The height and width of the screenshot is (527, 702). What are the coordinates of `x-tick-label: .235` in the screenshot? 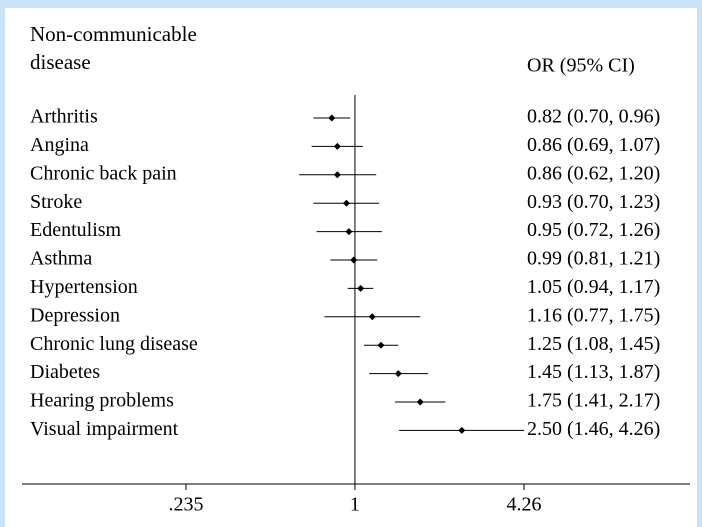 It's located at (186, 505).